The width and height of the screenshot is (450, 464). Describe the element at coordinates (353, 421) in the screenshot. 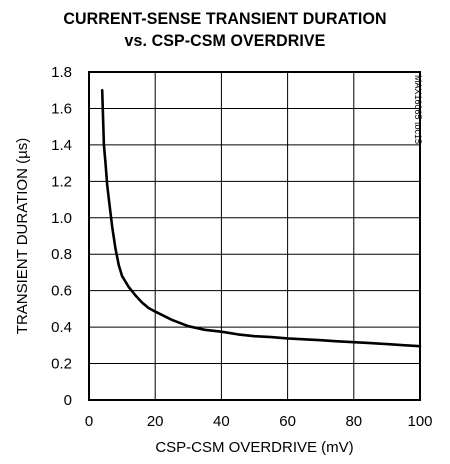

I see `x-tick-label: 80` at that location.